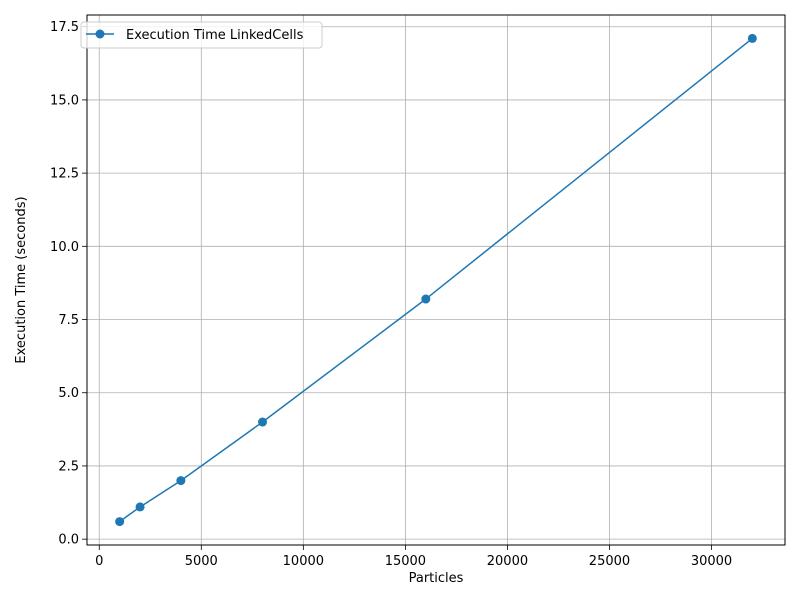  What do you see at coordinates (405, 561) in the screenshot?
I see `x-tick-label: 15000` at bounding box center [405, 561].